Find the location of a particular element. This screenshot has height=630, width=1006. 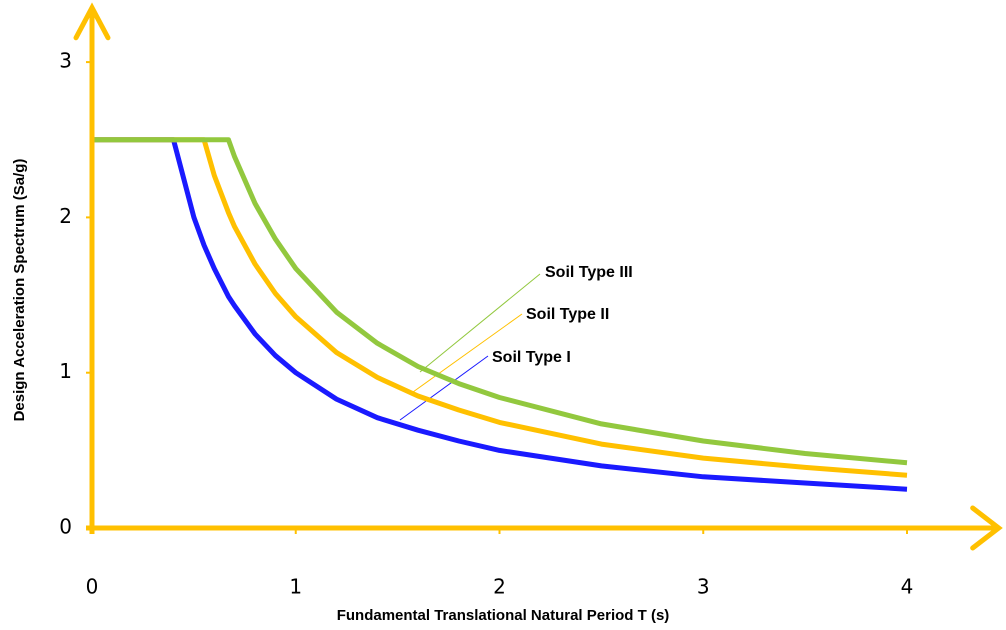

x-tick-label: 3 is located at coordinates (703, 587).